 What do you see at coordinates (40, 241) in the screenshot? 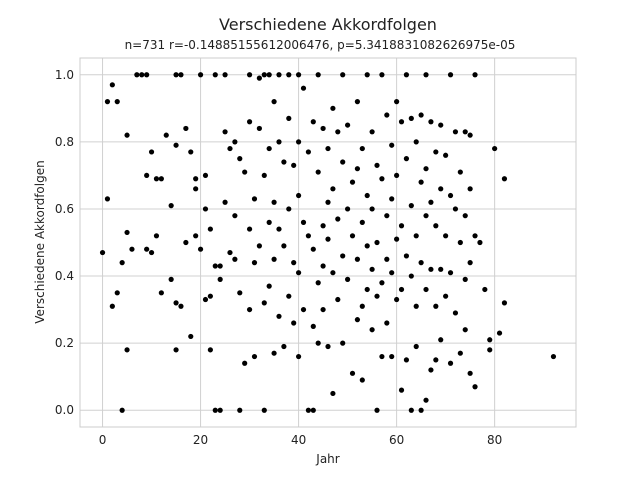
I see `y-axis-label: Verschiedene Akkordfolgen` at bounding box center [40, 241].